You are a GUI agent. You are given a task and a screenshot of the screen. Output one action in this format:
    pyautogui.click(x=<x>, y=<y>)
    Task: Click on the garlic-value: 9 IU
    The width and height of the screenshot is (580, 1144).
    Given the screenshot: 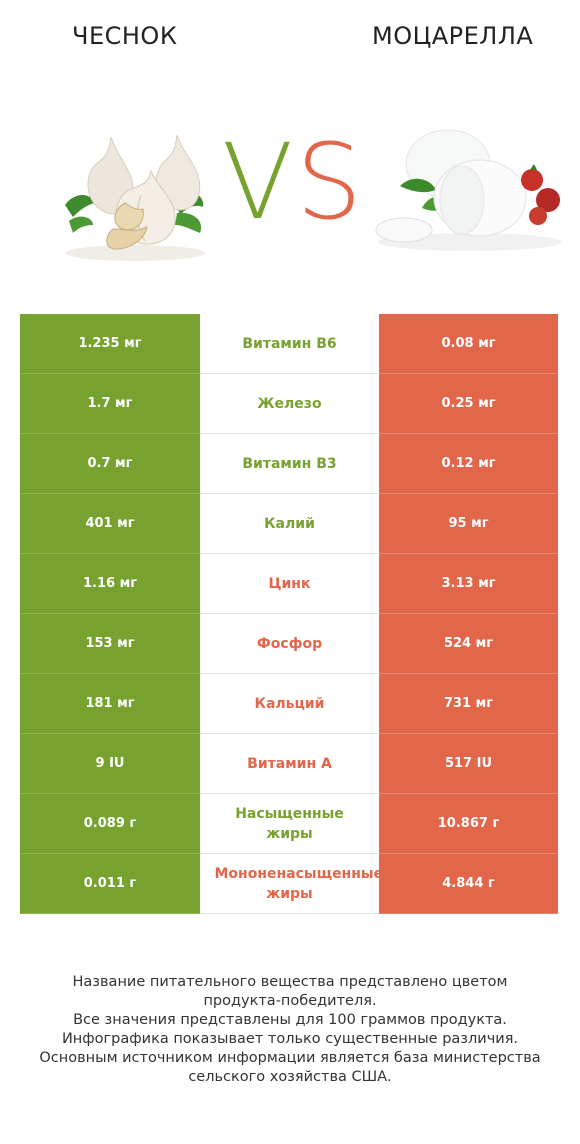 What is the action you would take?
    pyautogui.click(x=110, y=764)
    